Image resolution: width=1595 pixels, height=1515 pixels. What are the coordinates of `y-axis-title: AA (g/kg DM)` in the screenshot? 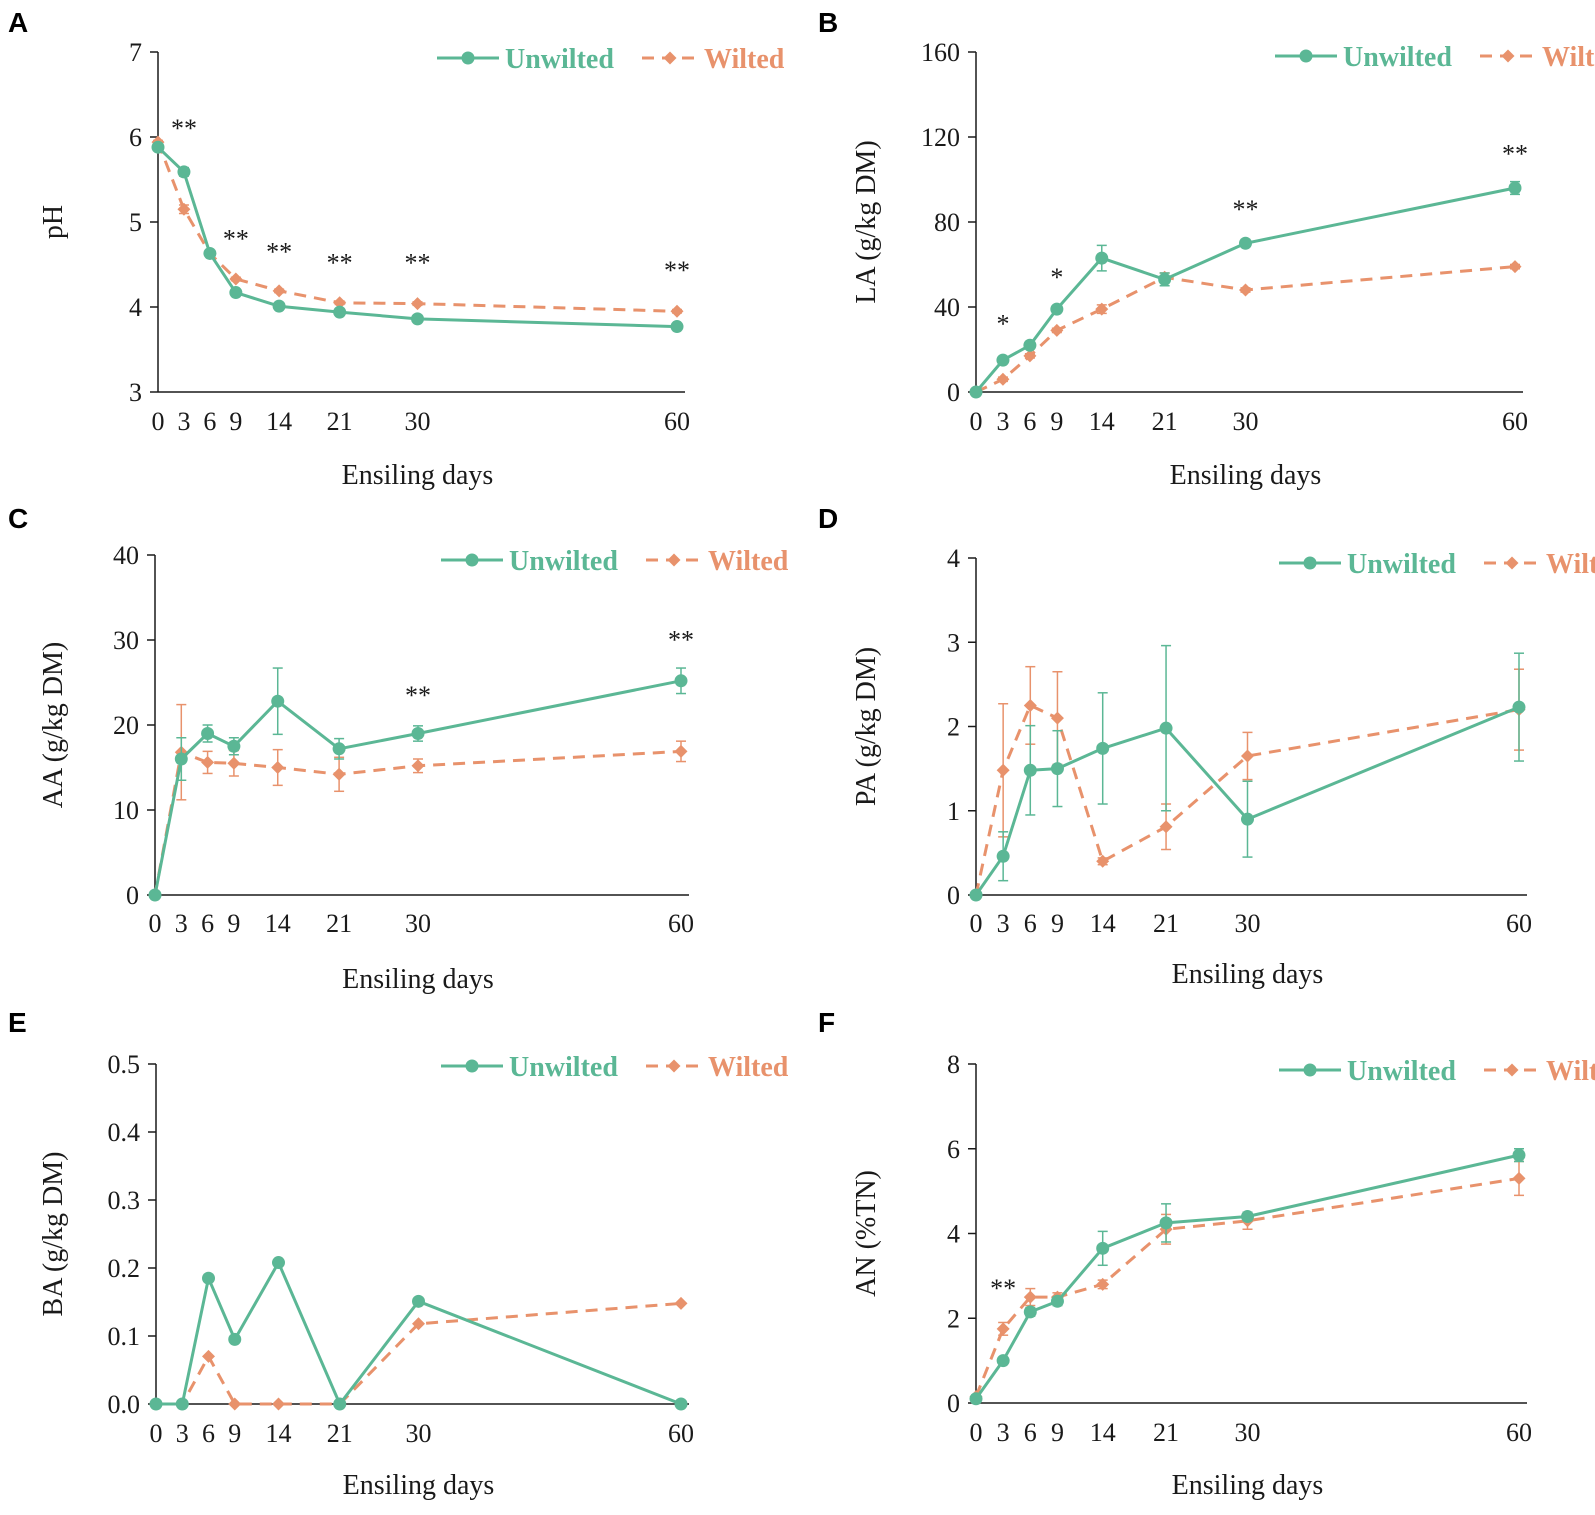 It's located at (53, 725).